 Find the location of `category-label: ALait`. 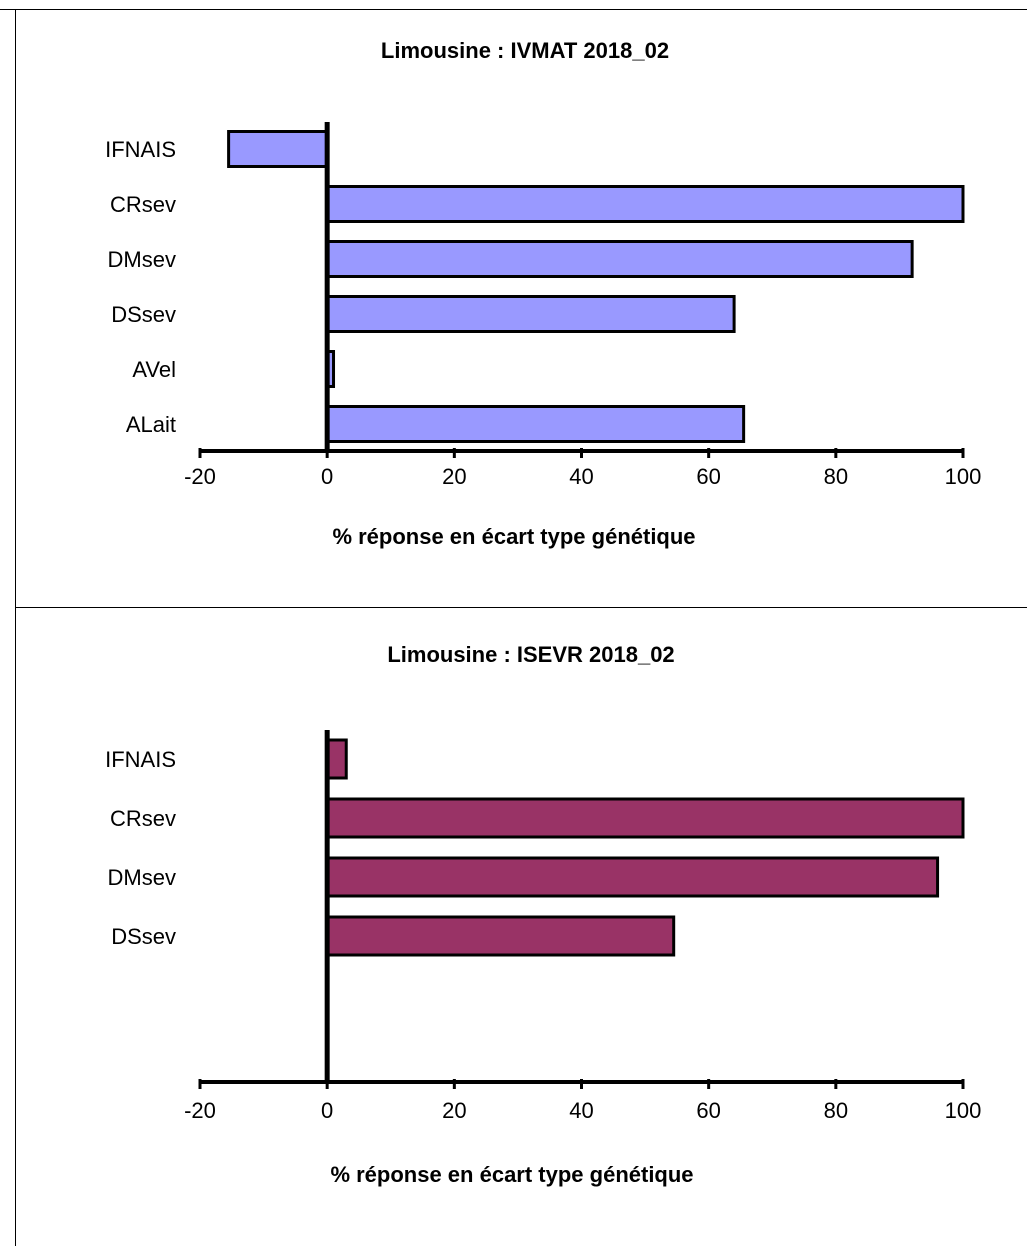

category-label: ALait is located at coordinates (151, 424).